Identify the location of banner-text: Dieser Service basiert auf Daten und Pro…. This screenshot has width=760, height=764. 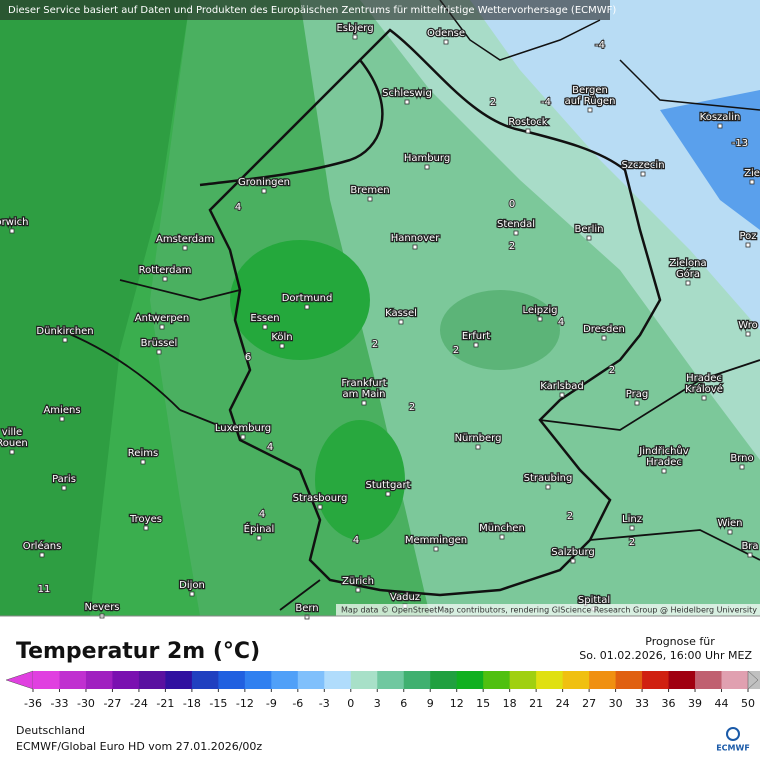
(312, 10).